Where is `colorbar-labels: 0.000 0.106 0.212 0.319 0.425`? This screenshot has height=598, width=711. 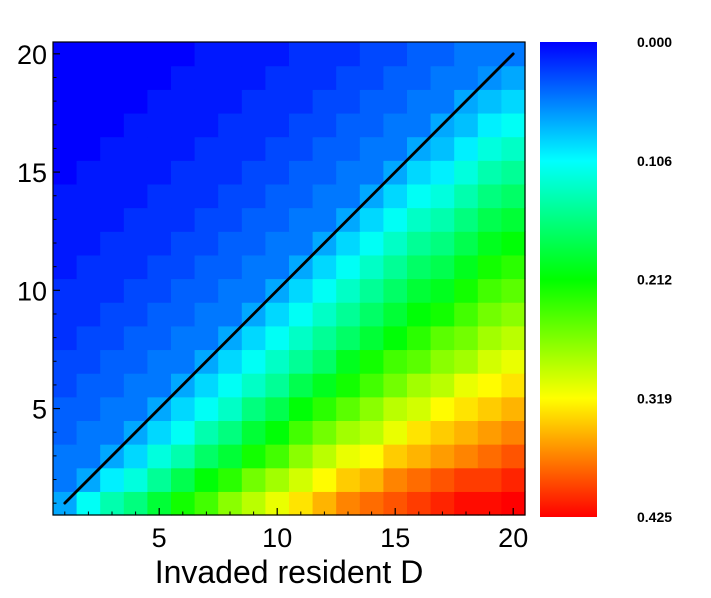 colorbar-labels: 0.000 0.106 0.212 0.319 0.425 is located at coordinates (654, 279).